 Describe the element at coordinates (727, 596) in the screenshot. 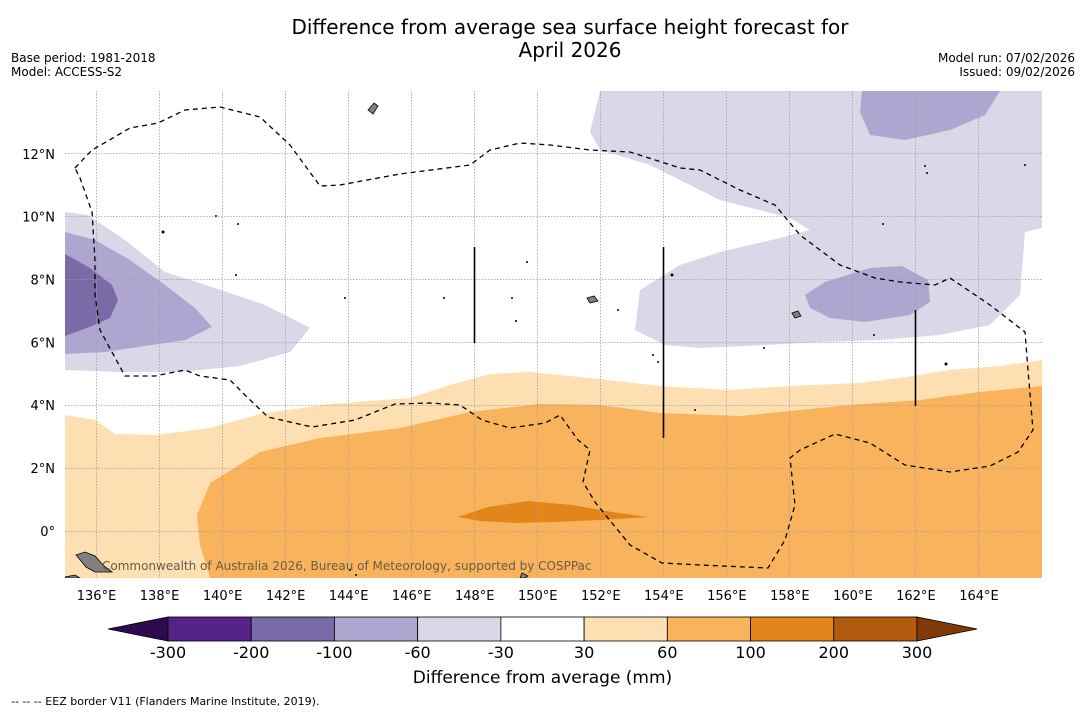

I see `lon-tick-label: 156°E` at that location.